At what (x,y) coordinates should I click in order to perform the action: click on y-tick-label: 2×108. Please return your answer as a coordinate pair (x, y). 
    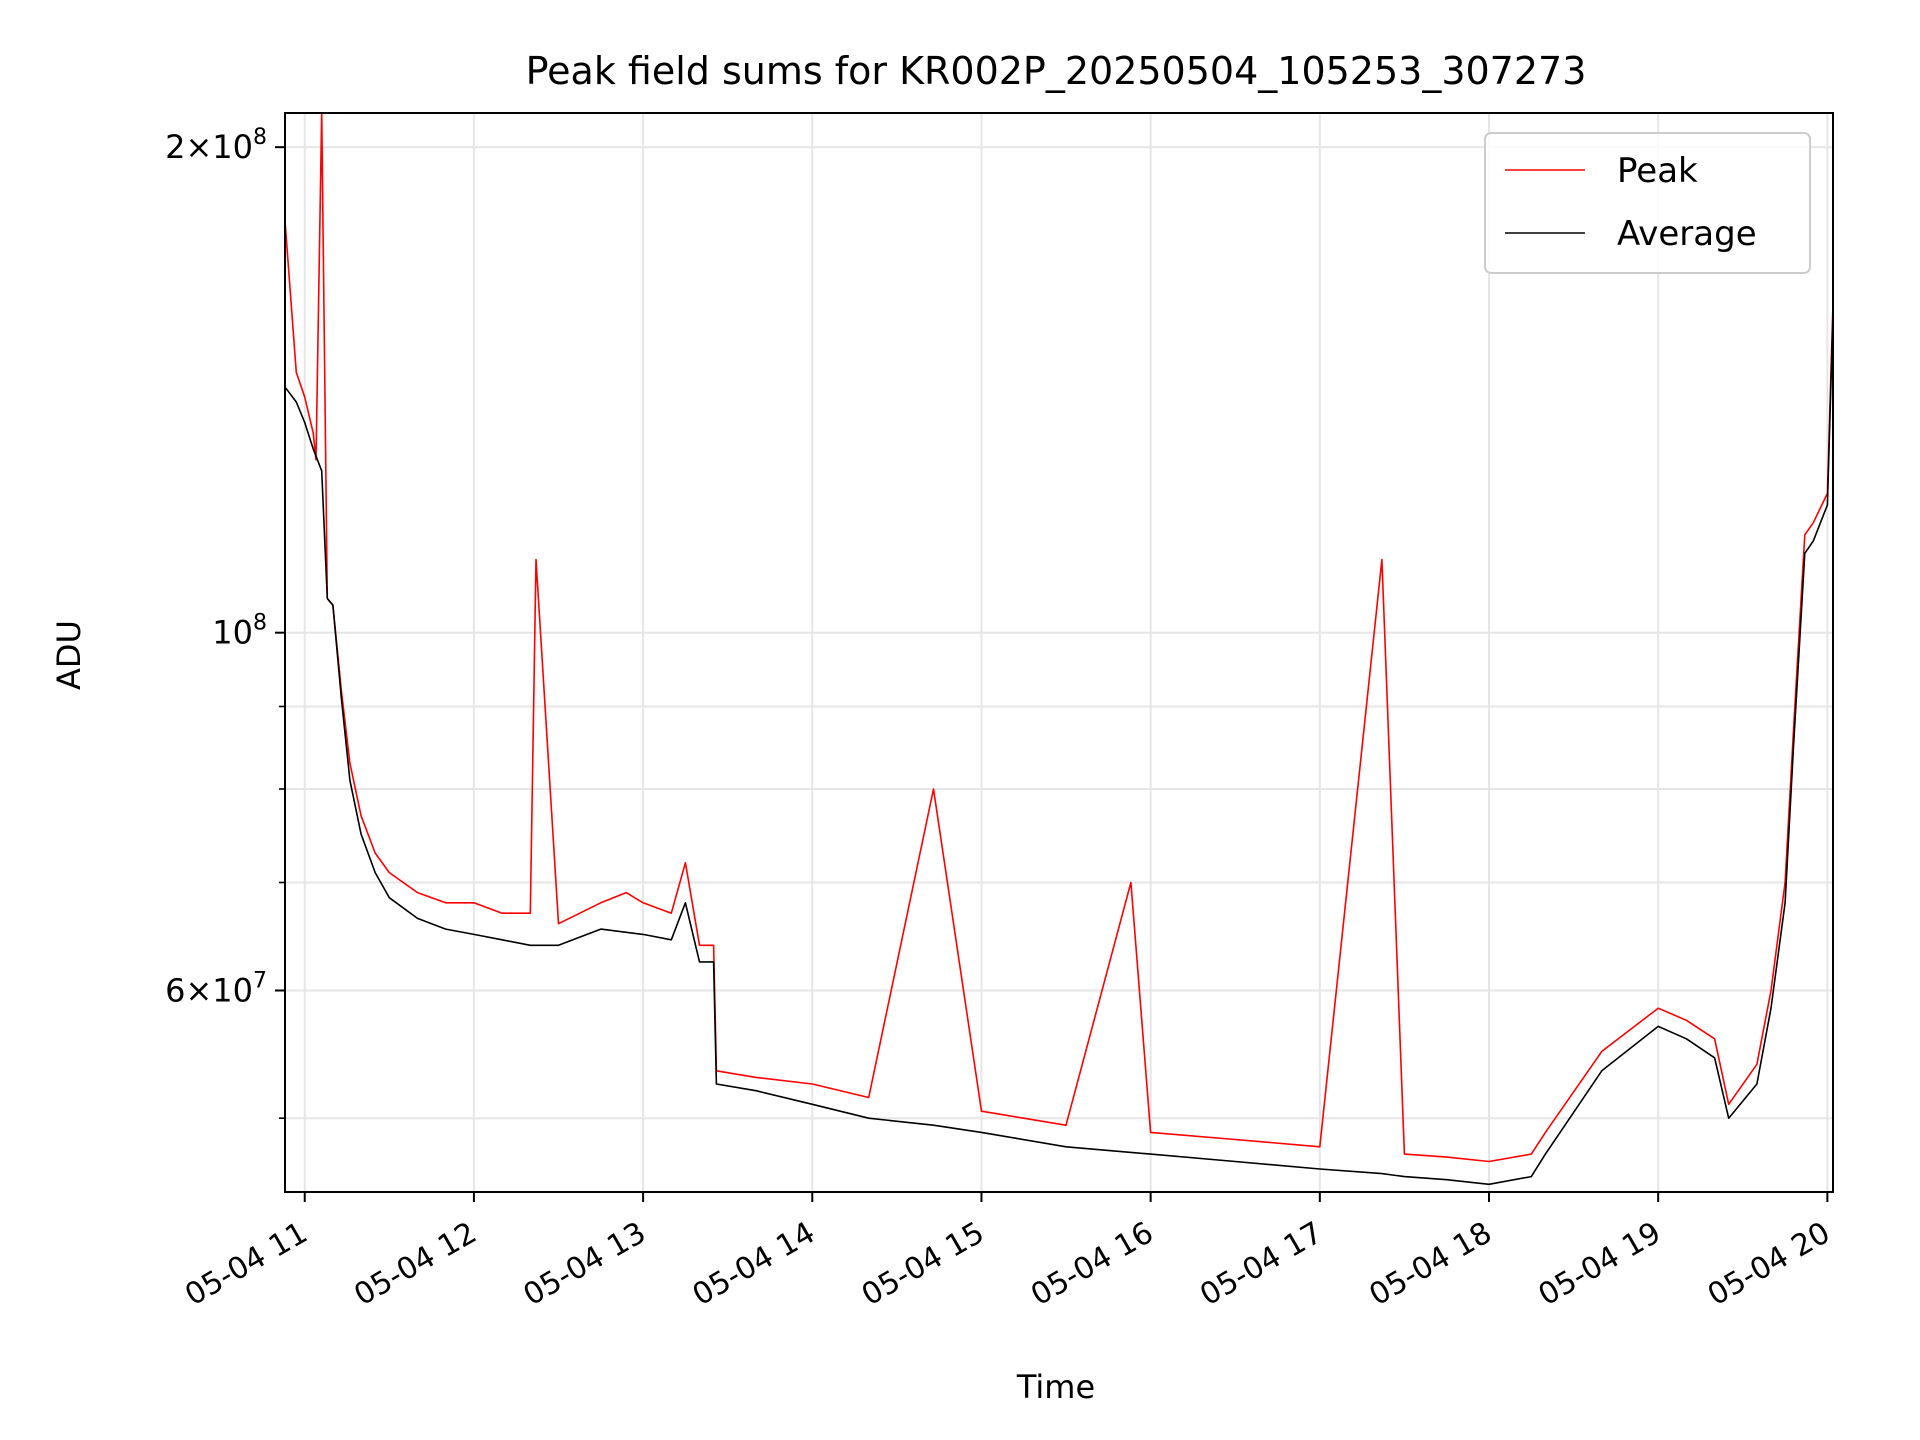
    Looking at the image, I should click on (216, 145).